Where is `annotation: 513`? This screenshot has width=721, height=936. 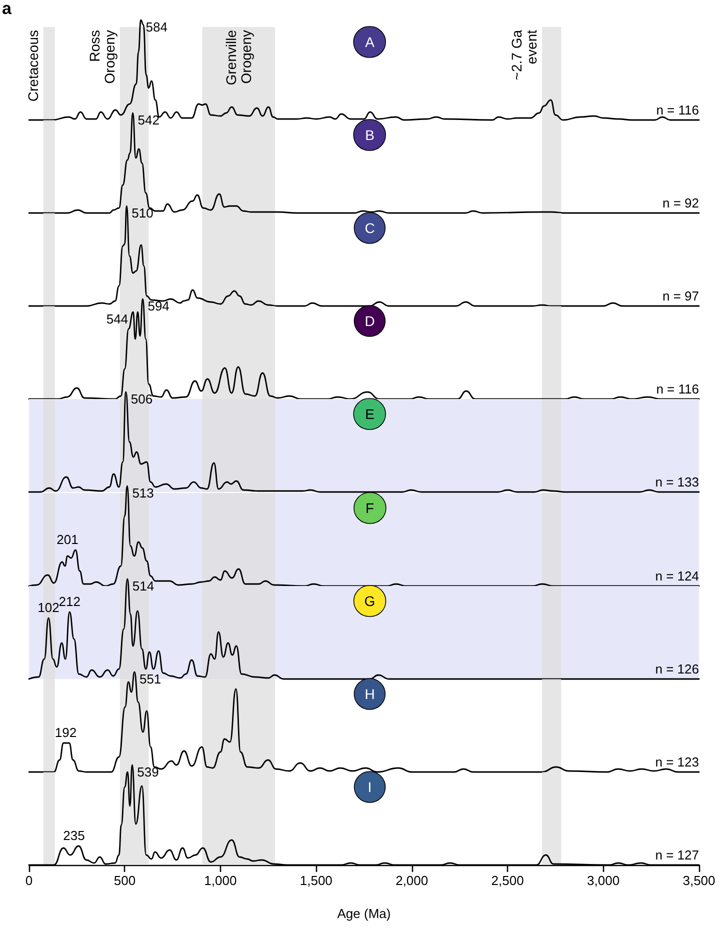 annotation: 513 is located at coordinates (143, 492).